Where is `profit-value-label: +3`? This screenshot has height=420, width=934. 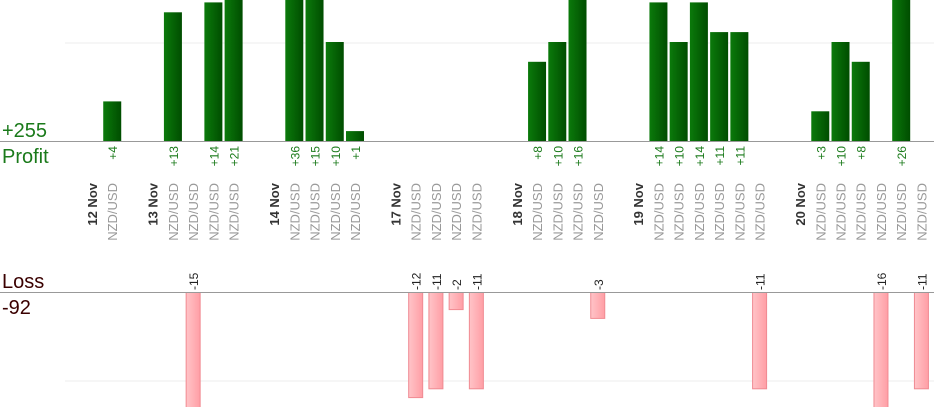 profit-value-label: +3 is located at coordinates (821, 153).